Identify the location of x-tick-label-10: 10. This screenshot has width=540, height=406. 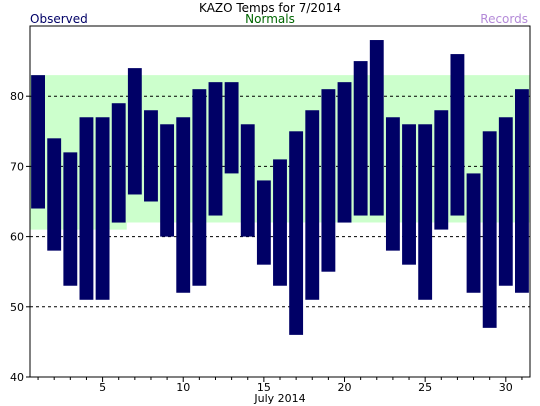
(183, 387).